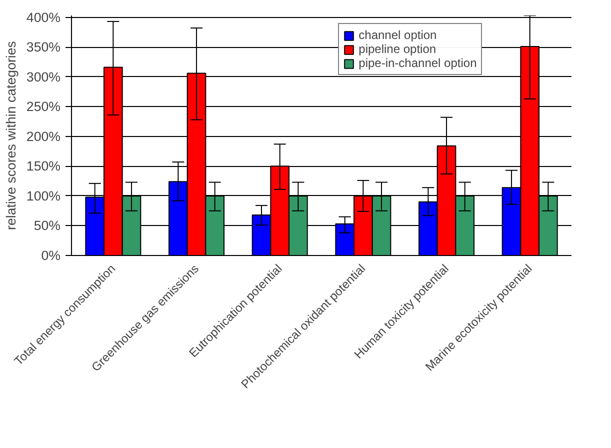  I want to click on legend-label: pipe-in-channel option, so click(417, 63).